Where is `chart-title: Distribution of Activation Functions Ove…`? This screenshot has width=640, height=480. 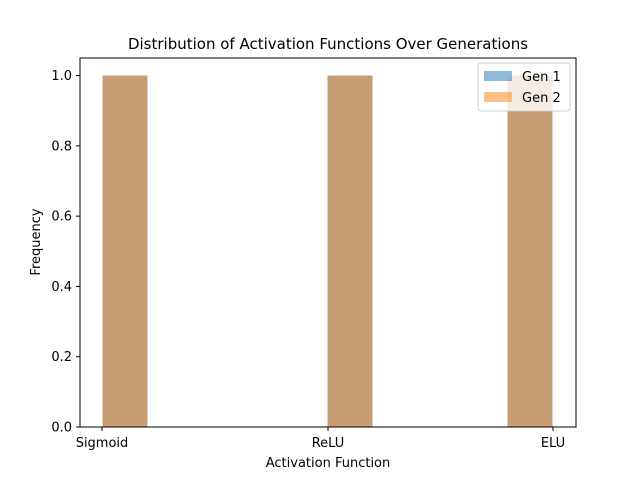 chart-title: Distribution of Activation Functions Ove… is located at coordinates (328, 44).